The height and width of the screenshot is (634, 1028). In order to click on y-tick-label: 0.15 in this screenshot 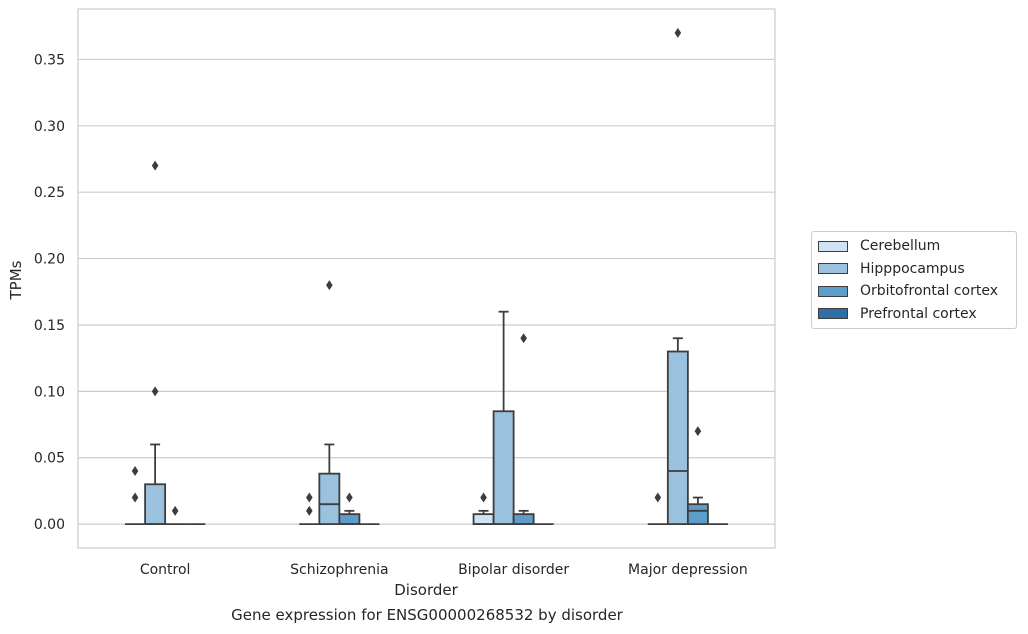, I will do `click(49, 326)`.